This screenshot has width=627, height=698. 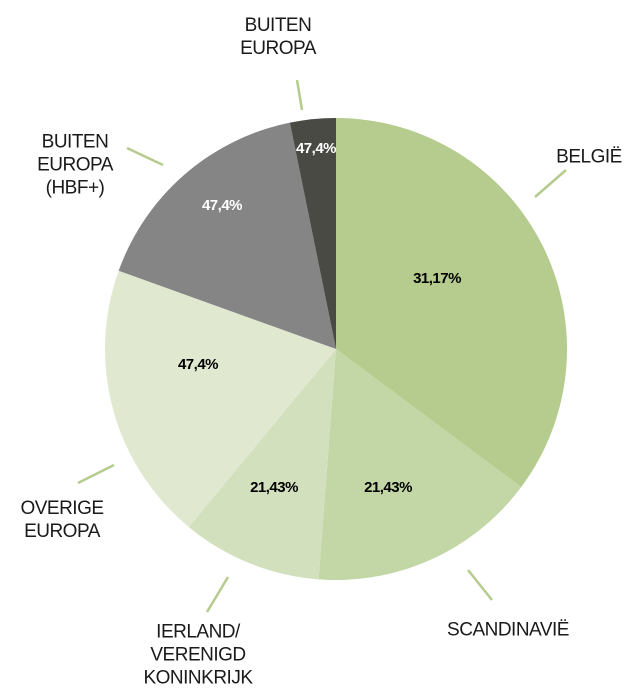 I want to click on category-label: BUITEN EUROPA (HBF+), so click(x=75, y=165).